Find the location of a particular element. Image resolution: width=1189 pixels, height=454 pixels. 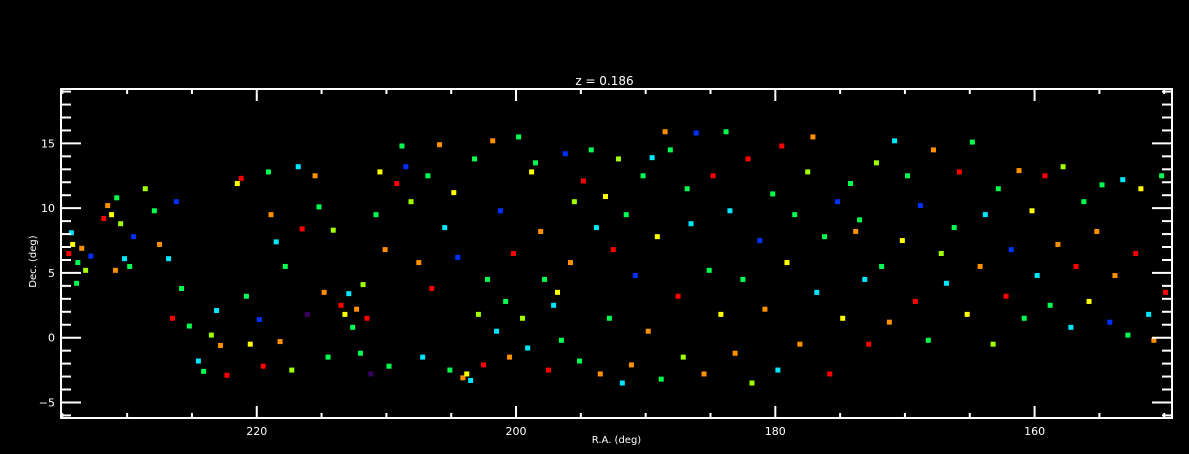

y-tick-label: 0 is located at coordinates (51, 338).